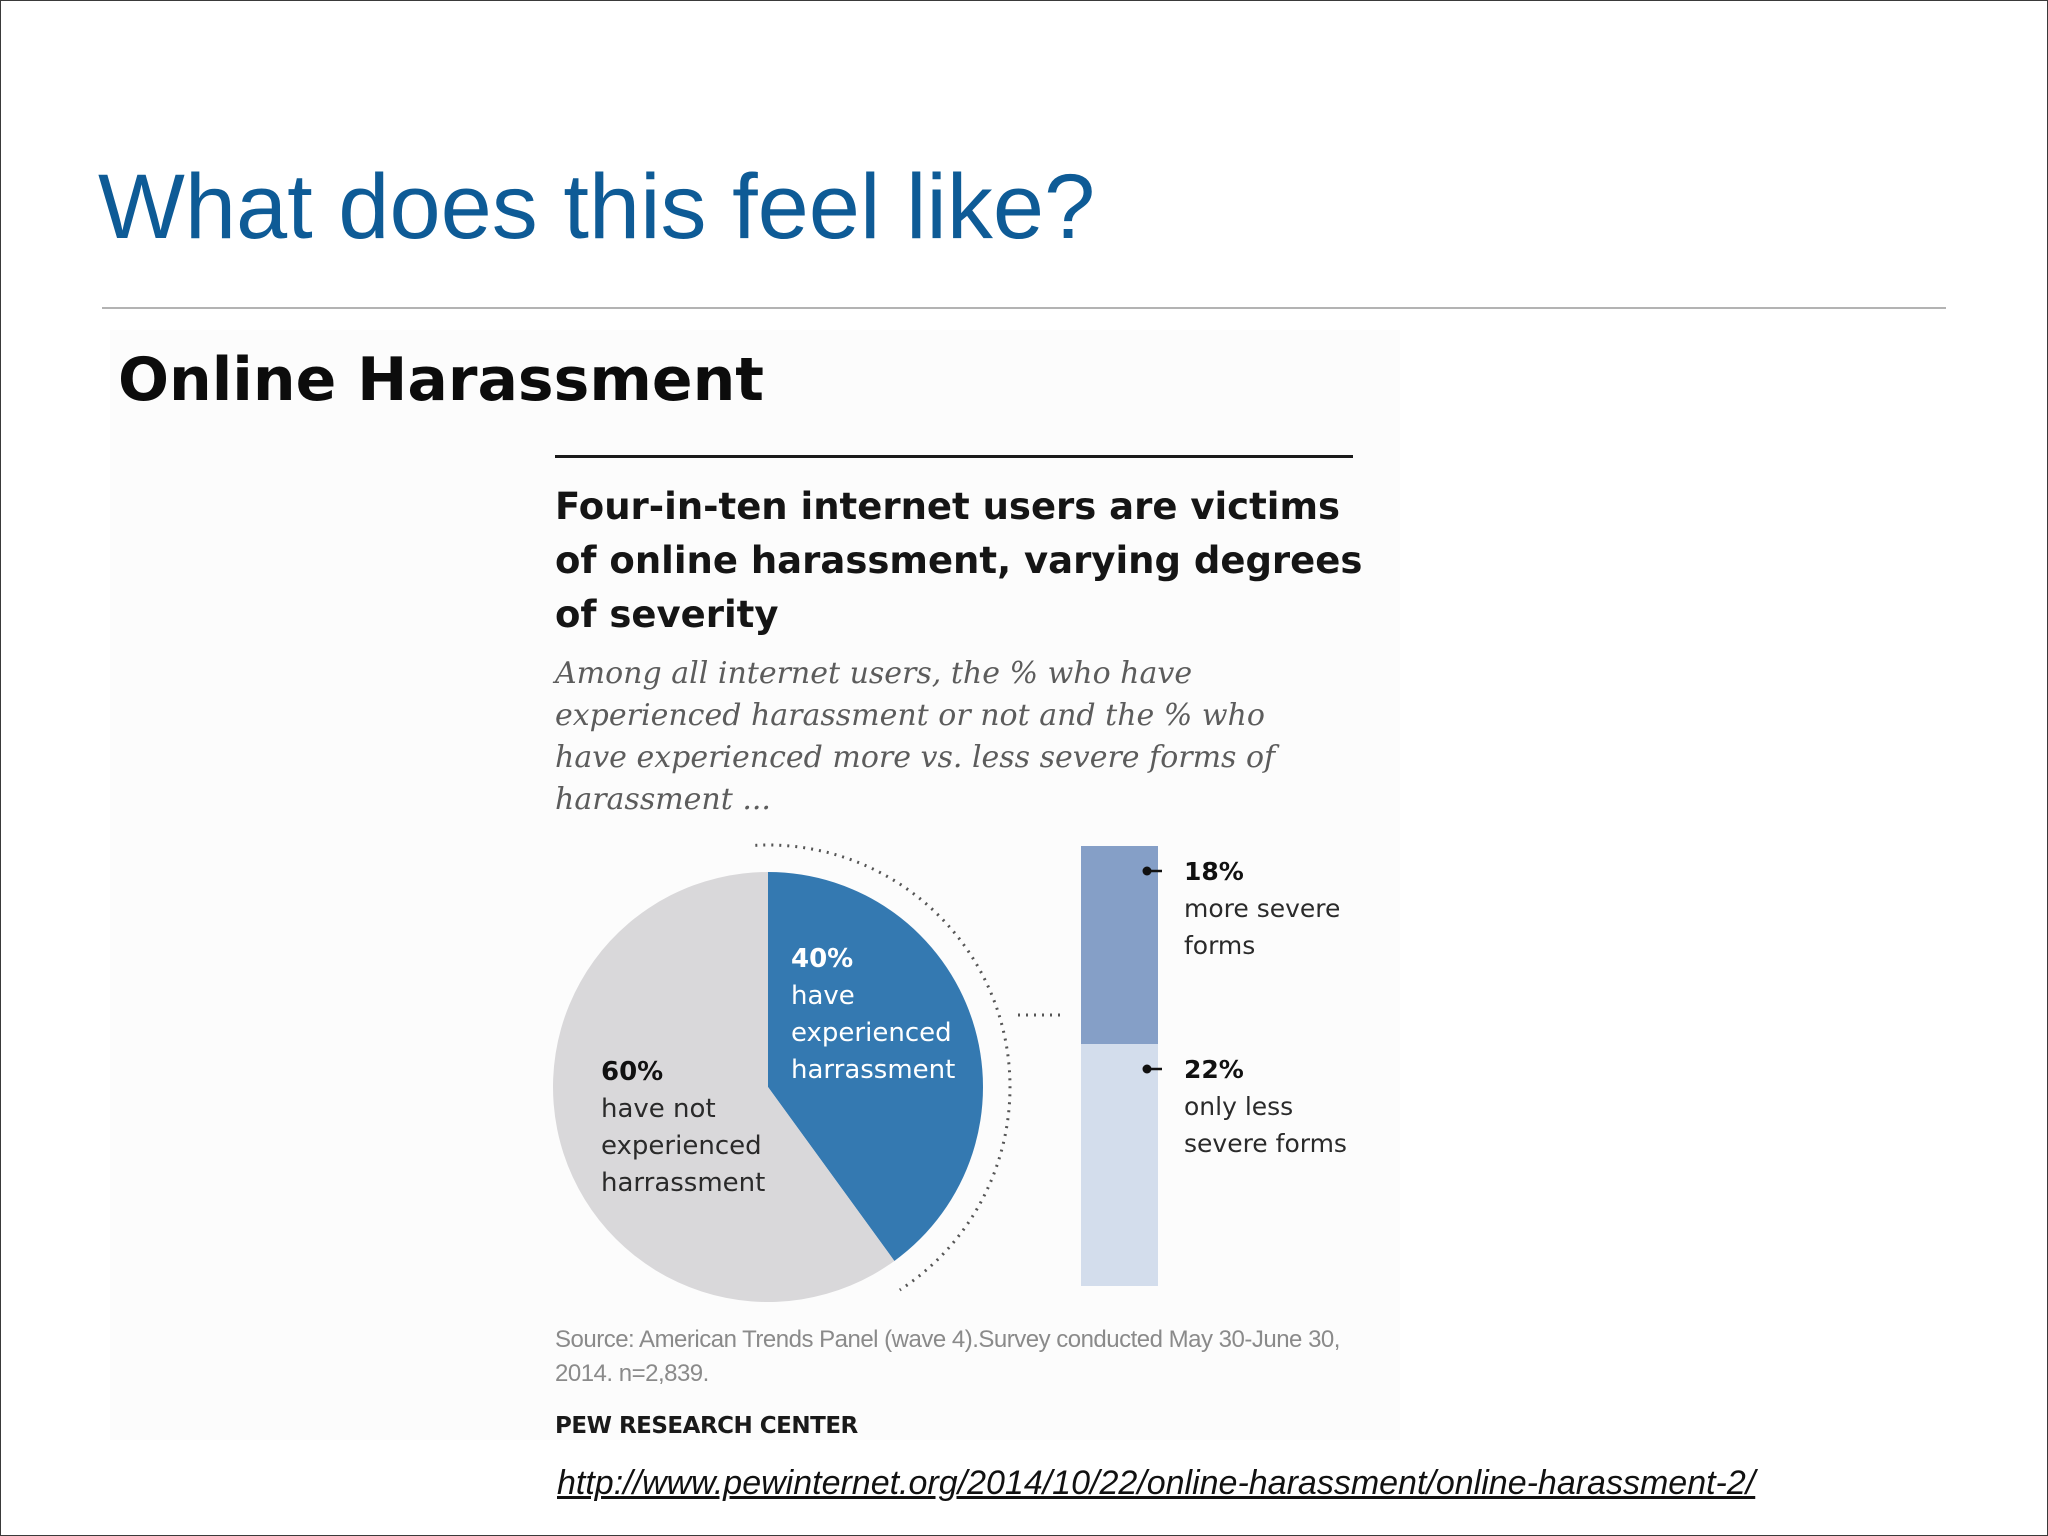  Describe the element at coordinates (632, 1072) in the screenshot. I see `pie-slice-1-percent: 60%` at that location.